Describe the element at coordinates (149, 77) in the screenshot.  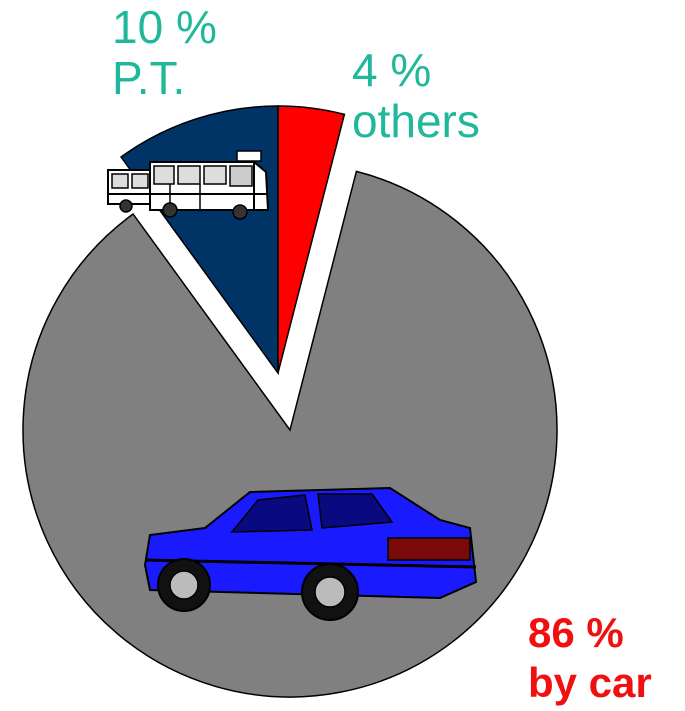
I see `slice-name-pt: P.T.` at that location.